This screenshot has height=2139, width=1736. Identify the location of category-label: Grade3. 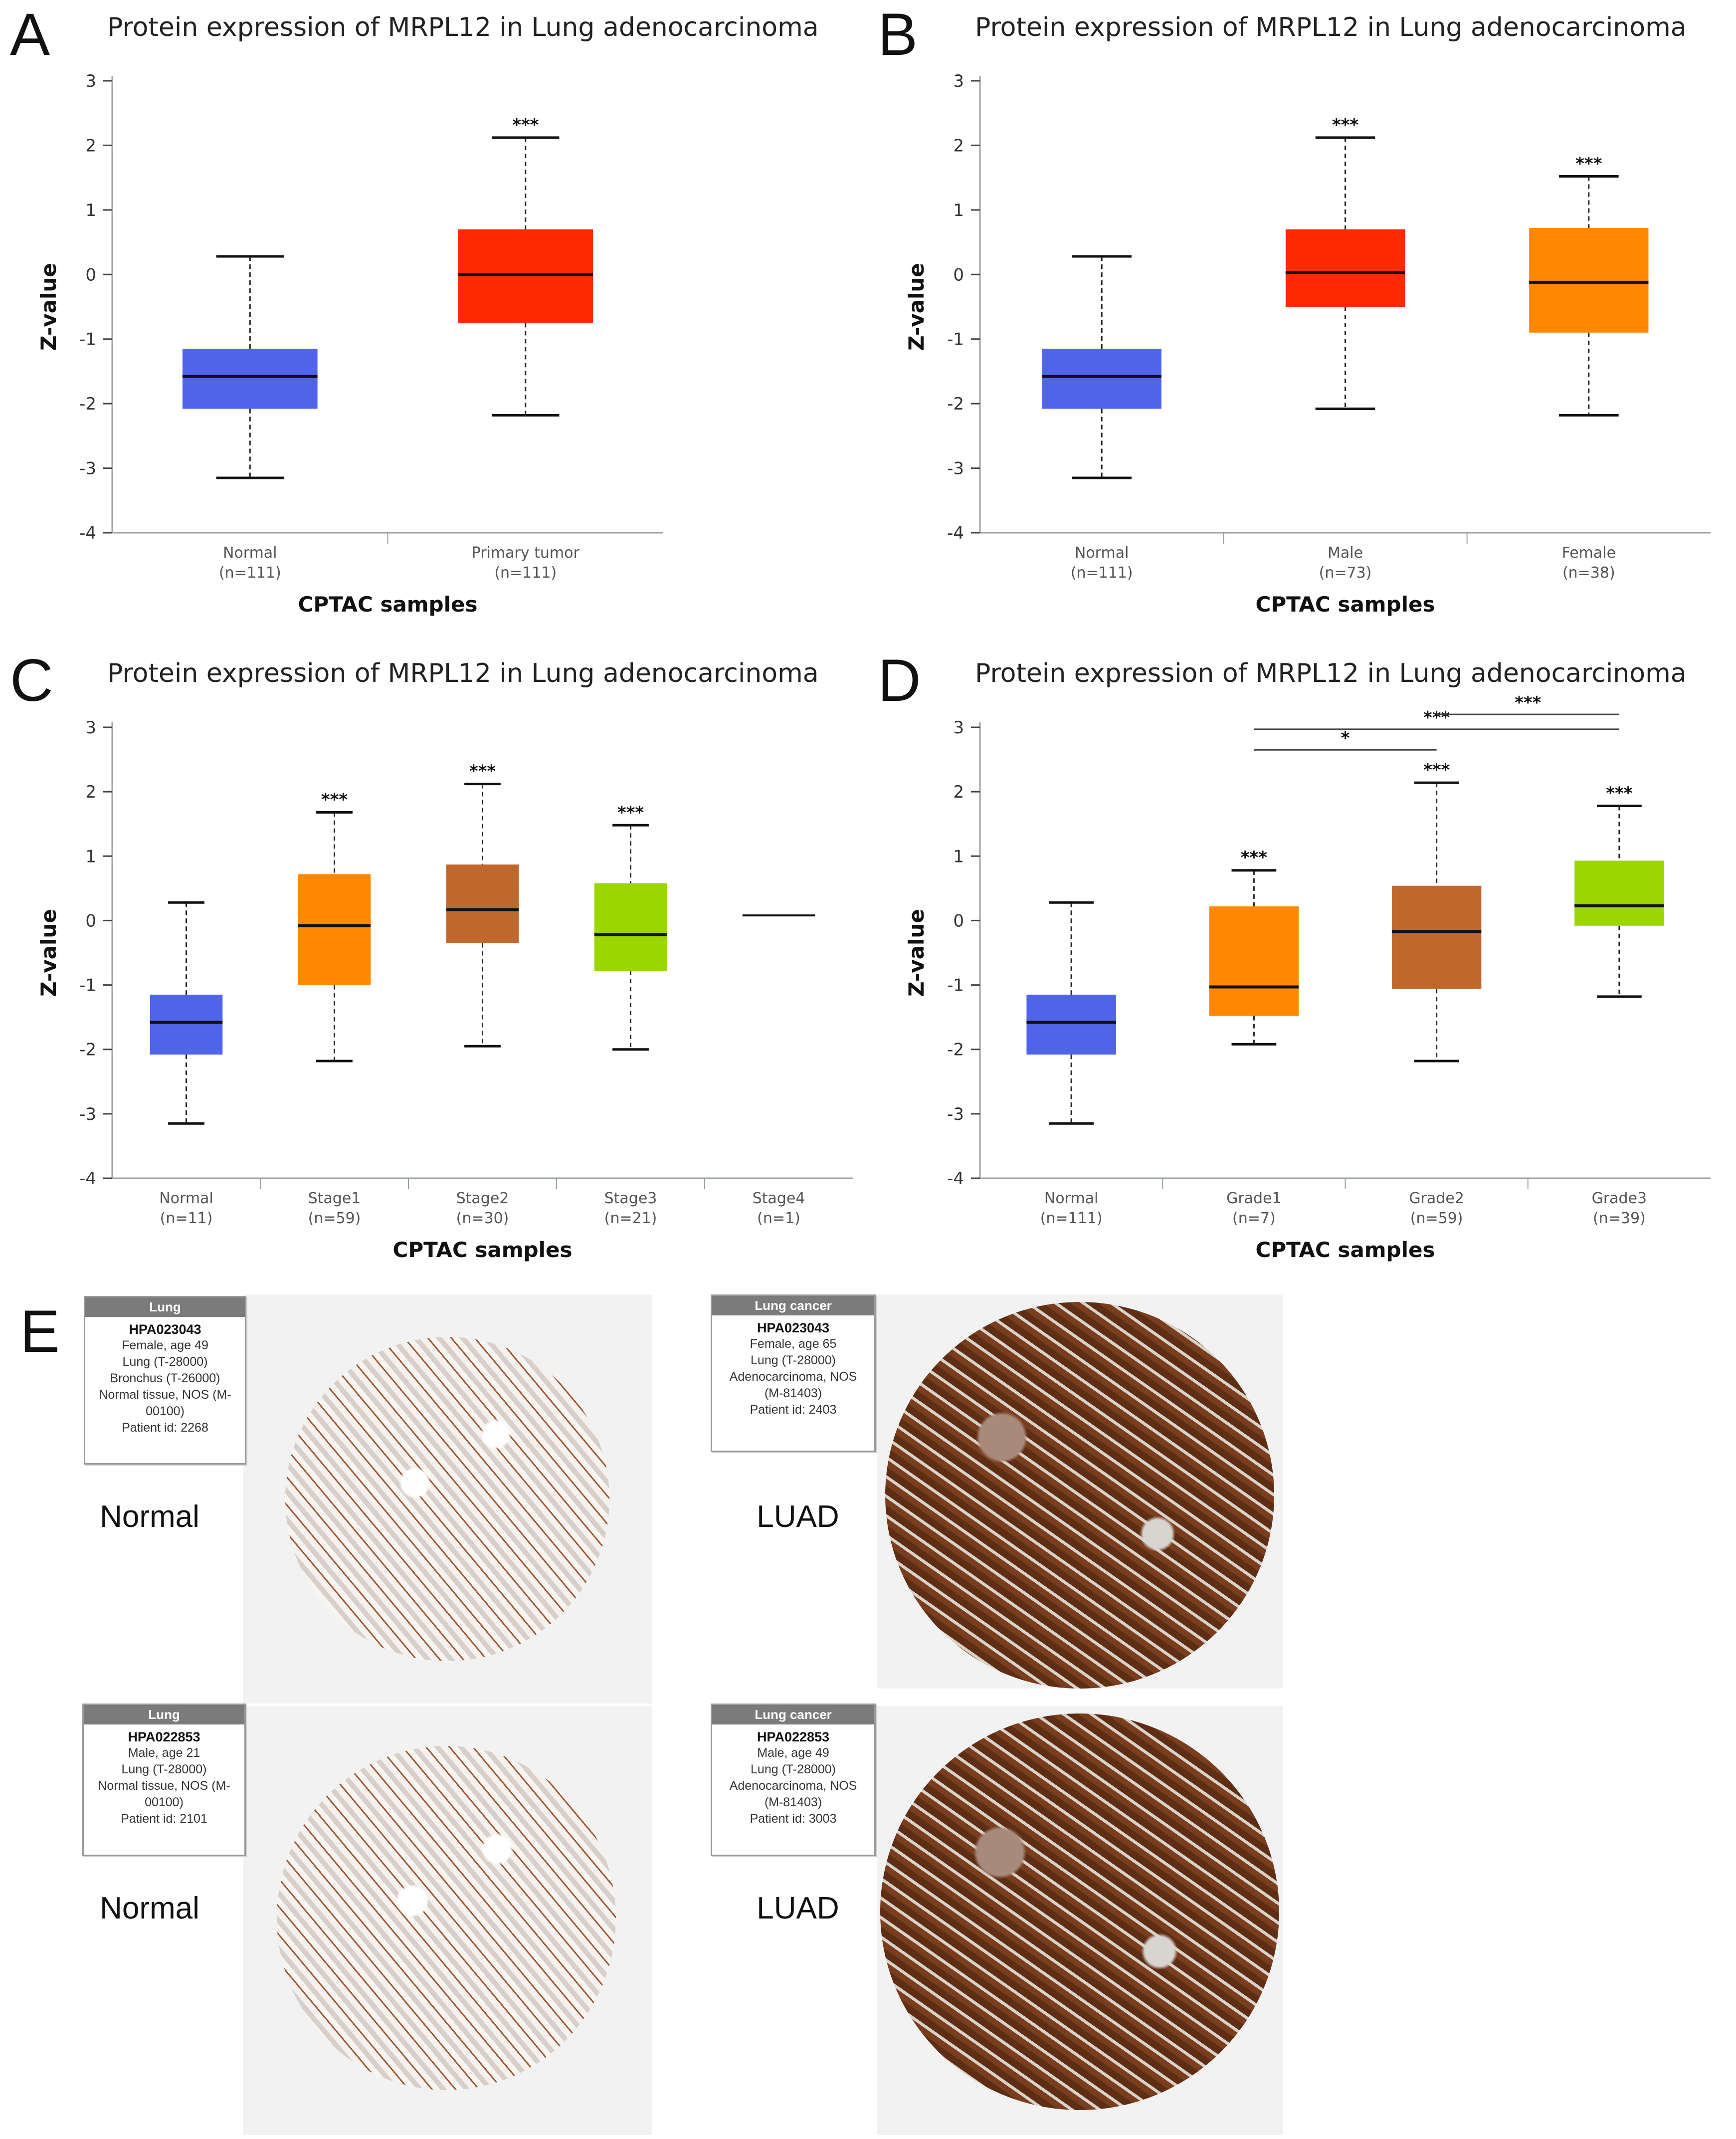
(1619, 1198).